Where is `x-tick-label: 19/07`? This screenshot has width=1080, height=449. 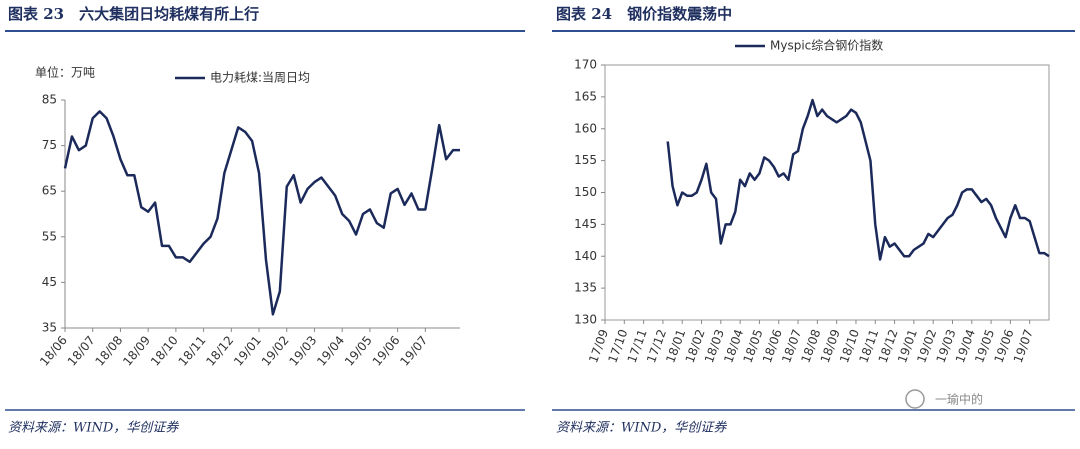
x-tick-label: 19/07 is located at coordinates (413, 350).